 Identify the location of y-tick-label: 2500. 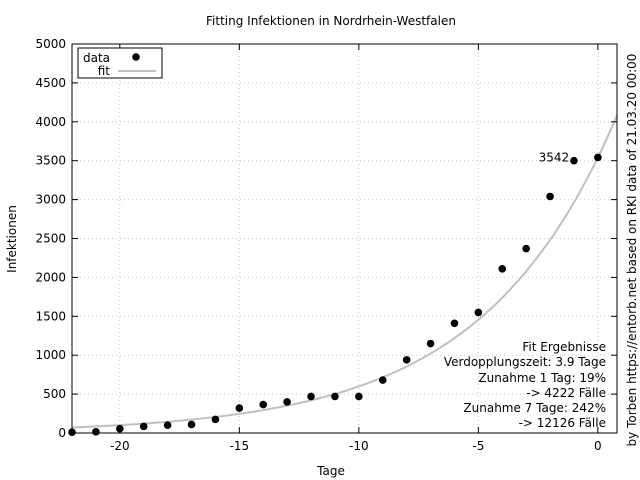
(50, 239).